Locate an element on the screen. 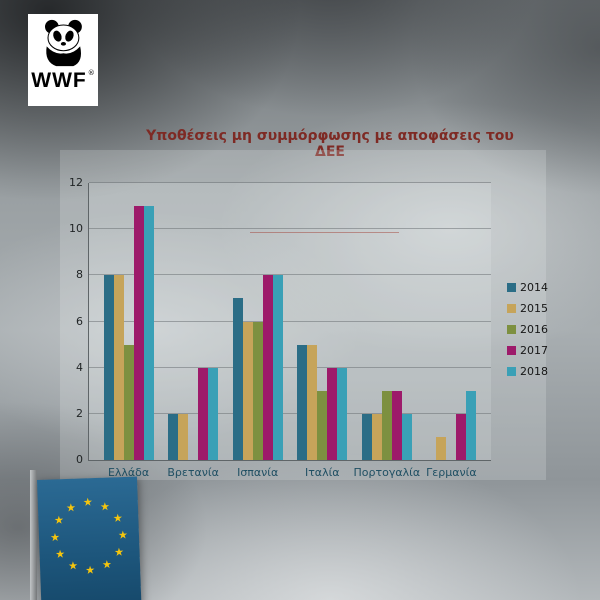 This screenshot has height=600, width=600. registered-mark: ® is located at coordinates (91, 73).